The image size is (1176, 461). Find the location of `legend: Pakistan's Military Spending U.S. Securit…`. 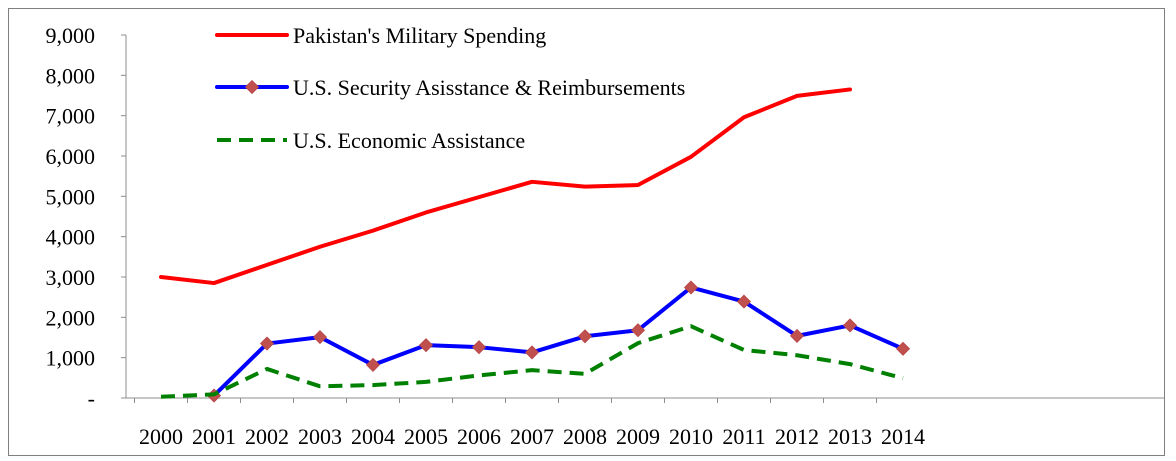

legend: Pakistan's Military Spending U.S. Securit… is located at coordinates (450, 88).